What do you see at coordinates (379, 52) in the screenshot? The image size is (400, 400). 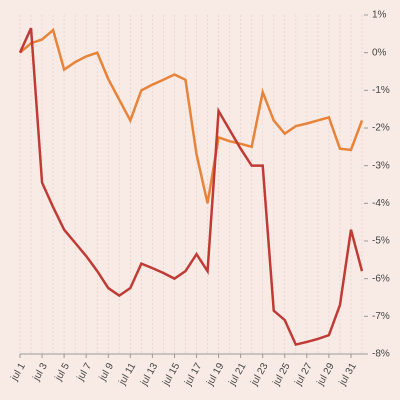 I see `y-tick-label: 0%` at bounding box center [379, 52].